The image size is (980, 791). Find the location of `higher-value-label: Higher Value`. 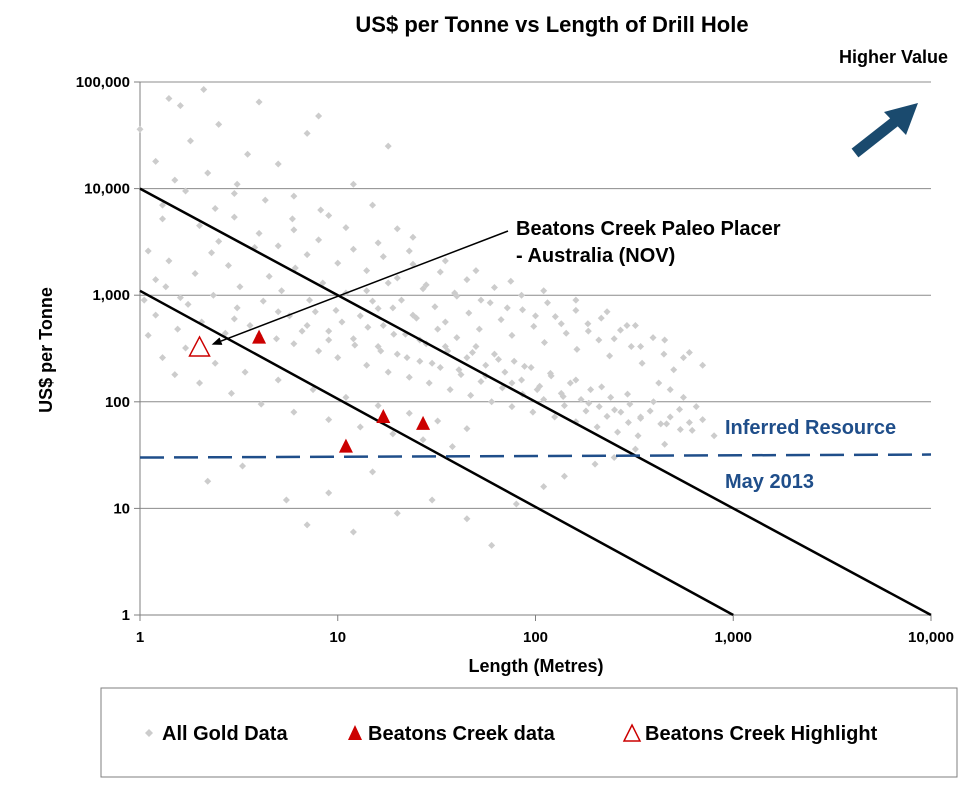

higher-value-label: Higher Value is located at coordinates (893, 57).